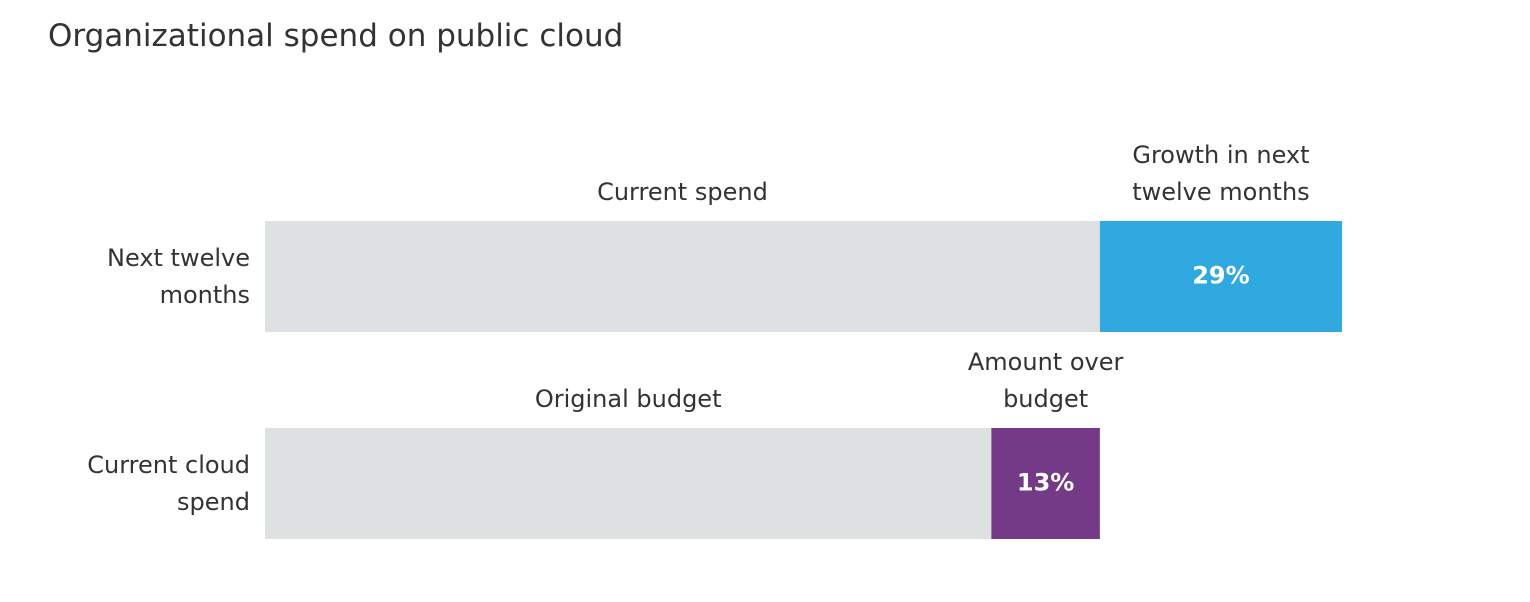 This screenshot has width=1530, height=602. What do you see at coordinates (1221, 173) in the screenshot?
I see `segment-label: Growth in next twelve months` at bounding box center [1221, 173].